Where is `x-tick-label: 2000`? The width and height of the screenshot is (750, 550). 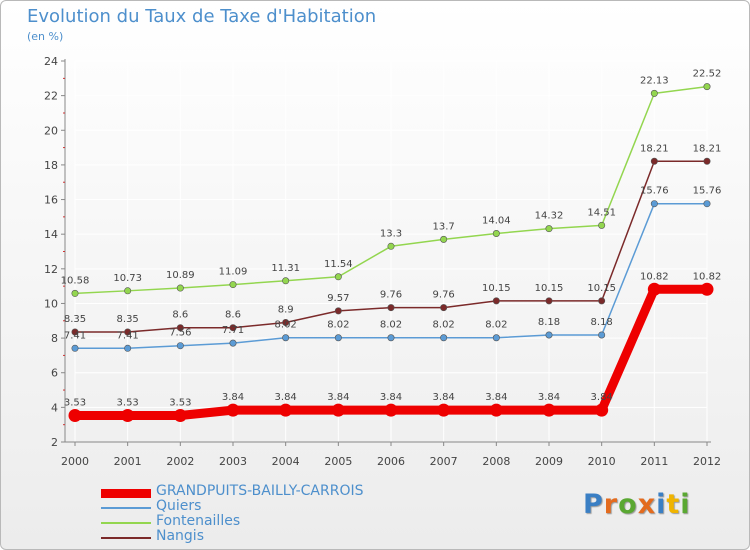
x-tick-label: 2000 is located at coordinates (75, 461).